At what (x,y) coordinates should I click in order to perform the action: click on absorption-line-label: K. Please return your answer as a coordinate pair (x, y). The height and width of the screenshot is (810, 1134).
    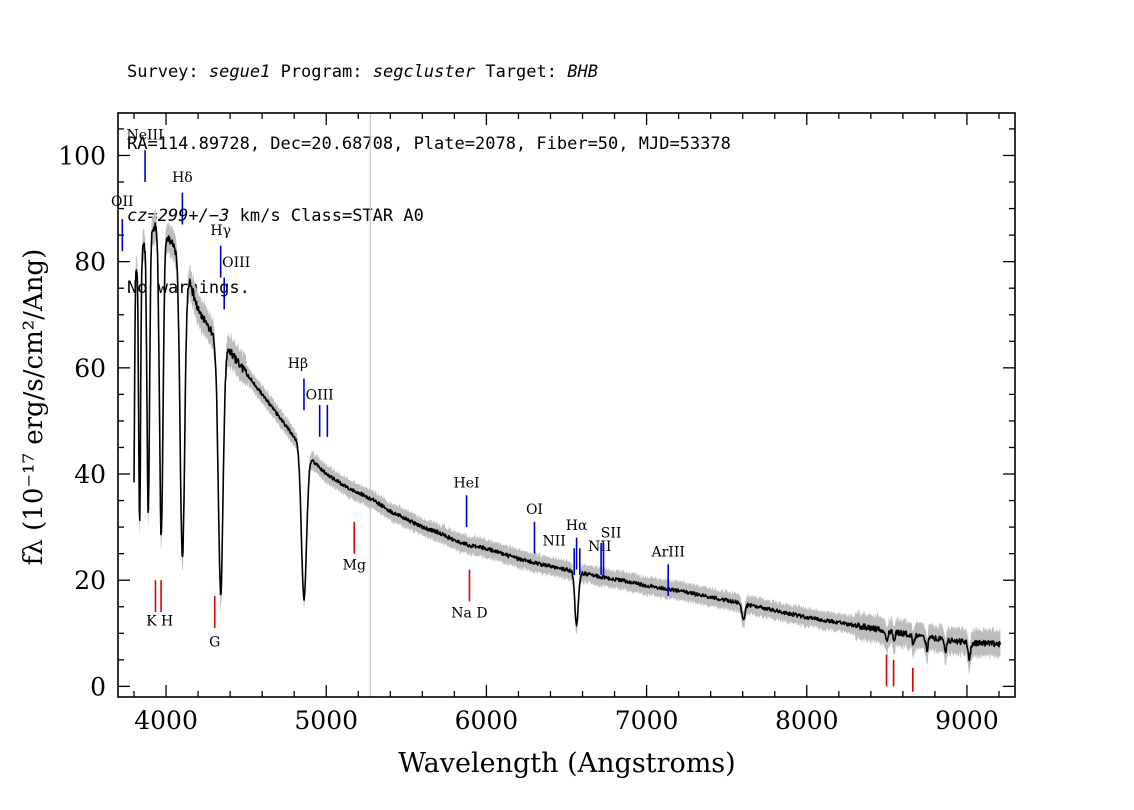
    Looking at the image, I should click on (151, 621).